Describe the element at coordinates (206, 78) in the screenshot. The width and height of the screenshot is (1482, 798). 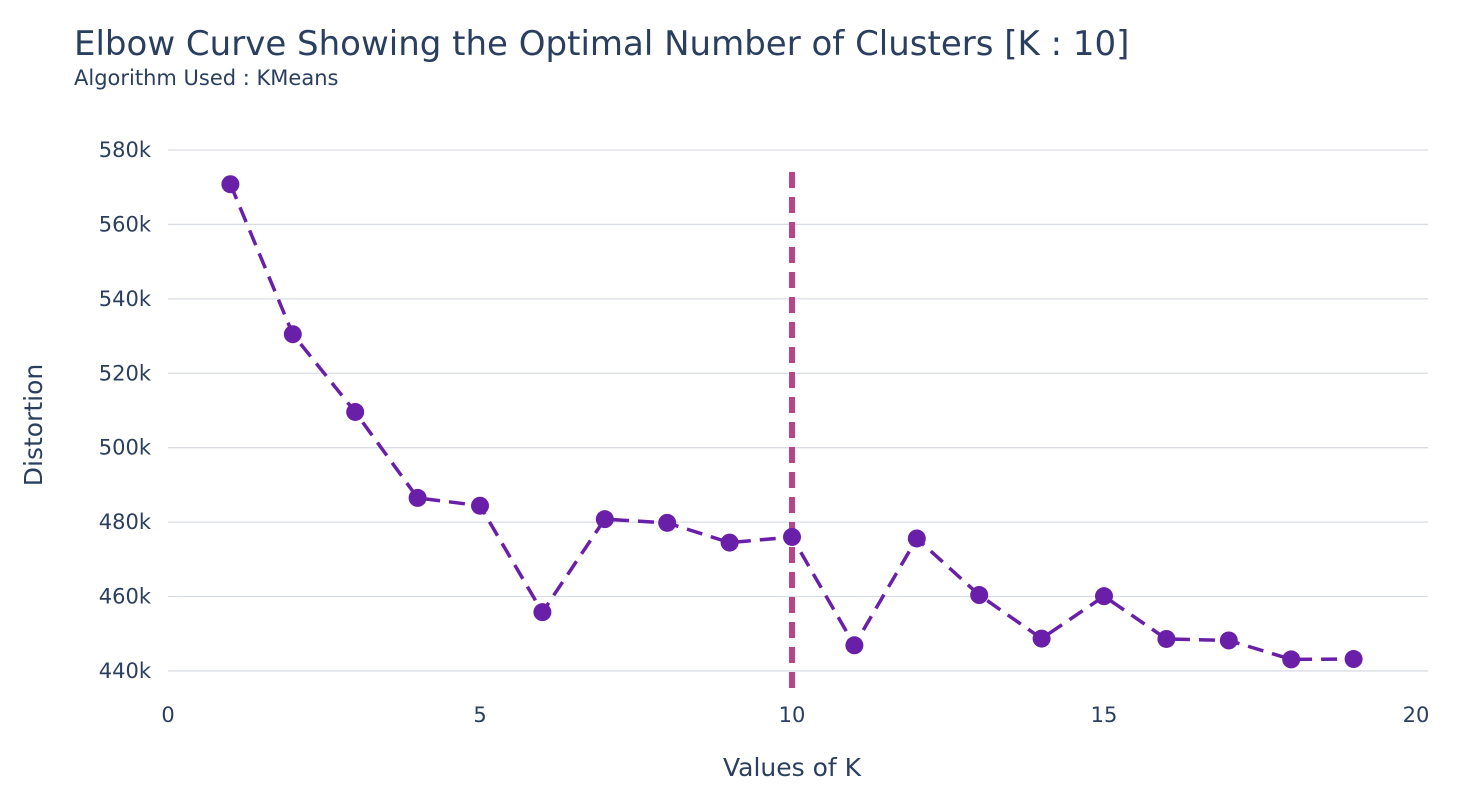
I see `chart-subtitle: Algorithm Used : KMeans` at that location.